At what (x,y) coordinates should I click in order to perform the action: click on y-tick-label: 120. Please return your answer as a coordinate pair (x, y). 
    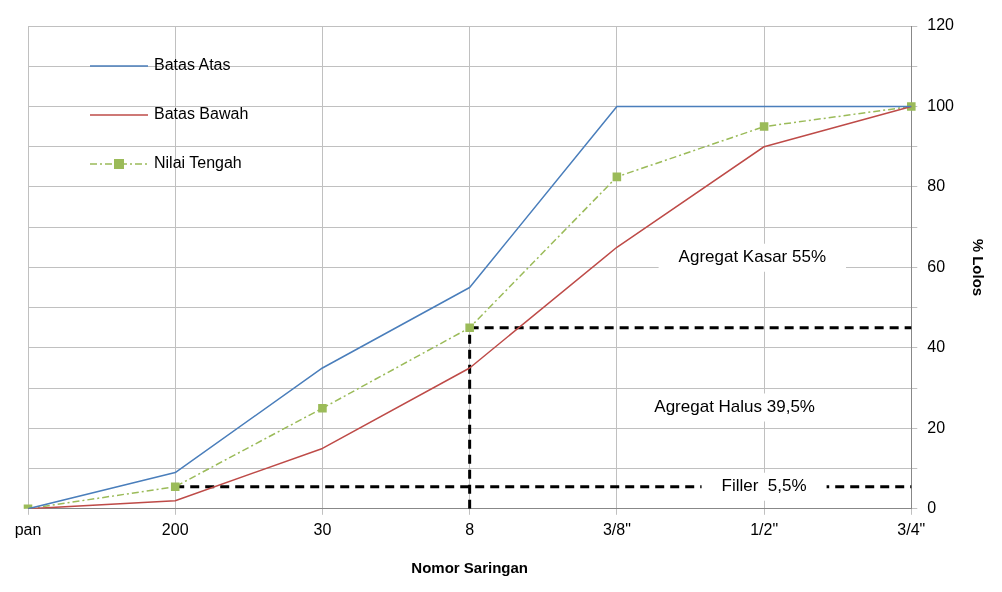
    Looking at the image, I should click on (941, 25).